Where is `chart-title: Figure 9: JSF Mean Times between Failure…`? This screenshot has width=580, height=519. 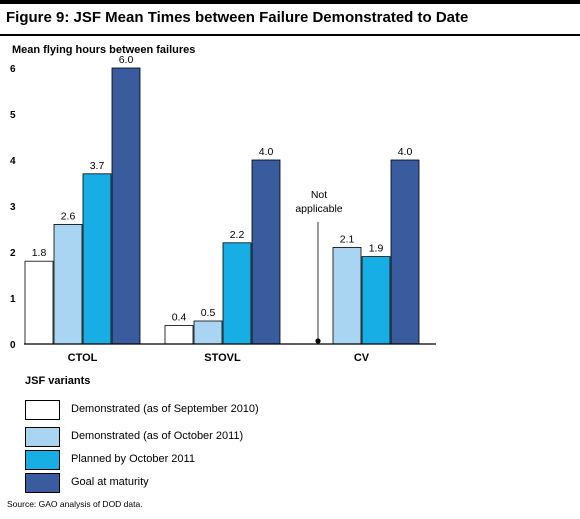
chart-title: Figure 9: JSF Mean Times between Failure… is located at coordinates (237, 17).